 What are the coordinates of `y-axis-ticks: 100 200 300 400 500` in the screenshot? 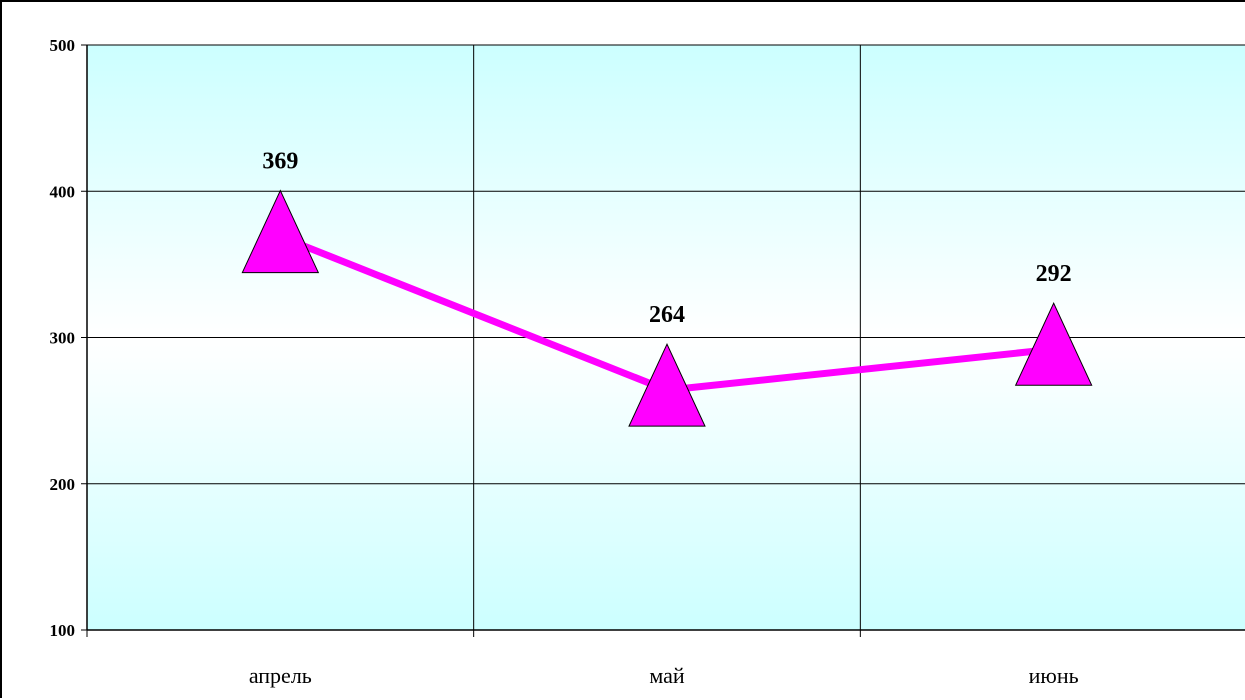 It's located at (68, 338).